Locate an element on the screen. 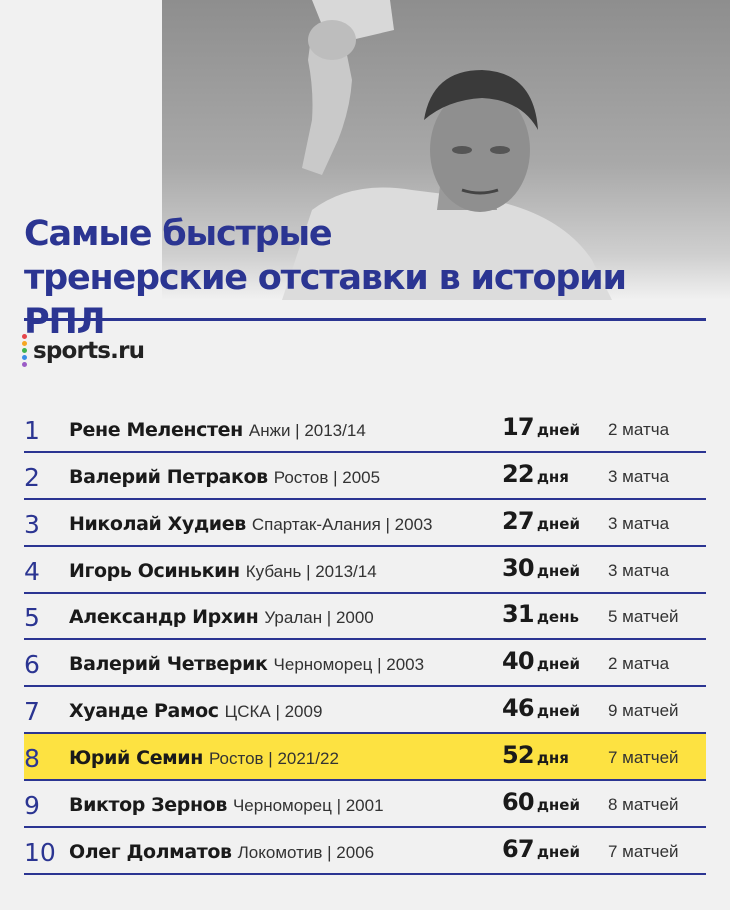 The image size is (730, 910). duration-number: 27 is located at coordinates (518, 520).